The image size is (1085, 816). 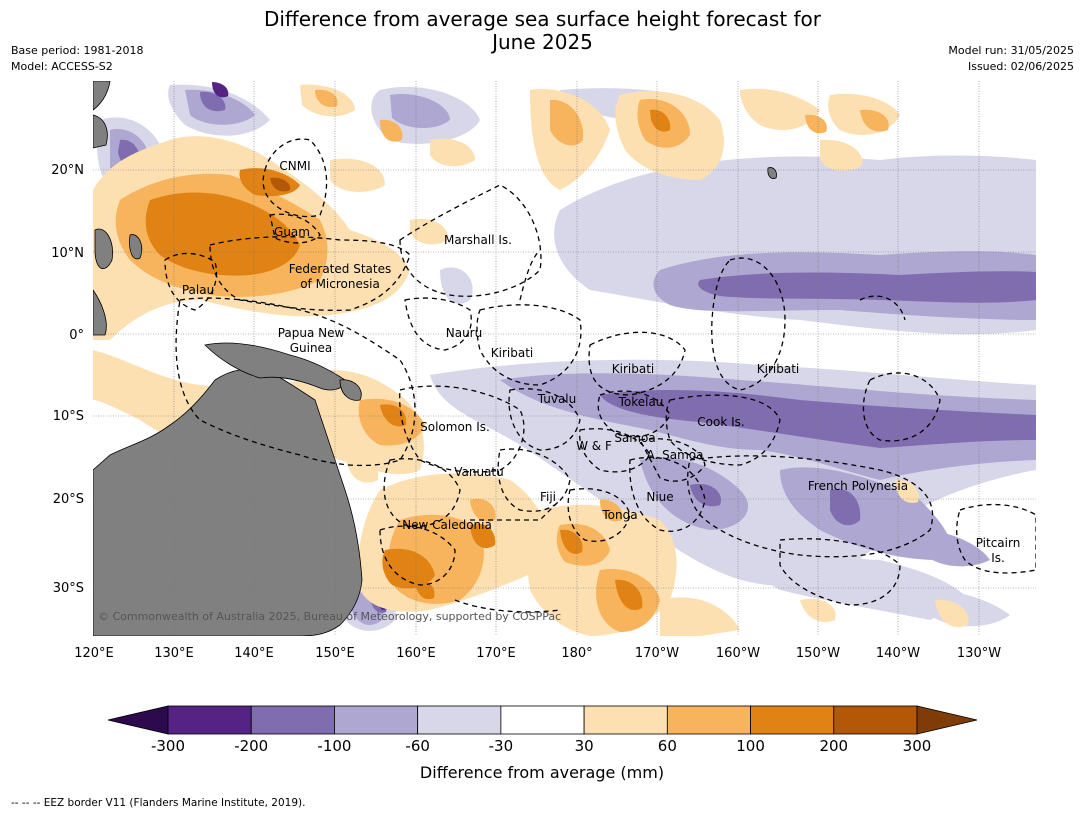 I want to click on lat-label: 20°S, so click(x=68, y=499).